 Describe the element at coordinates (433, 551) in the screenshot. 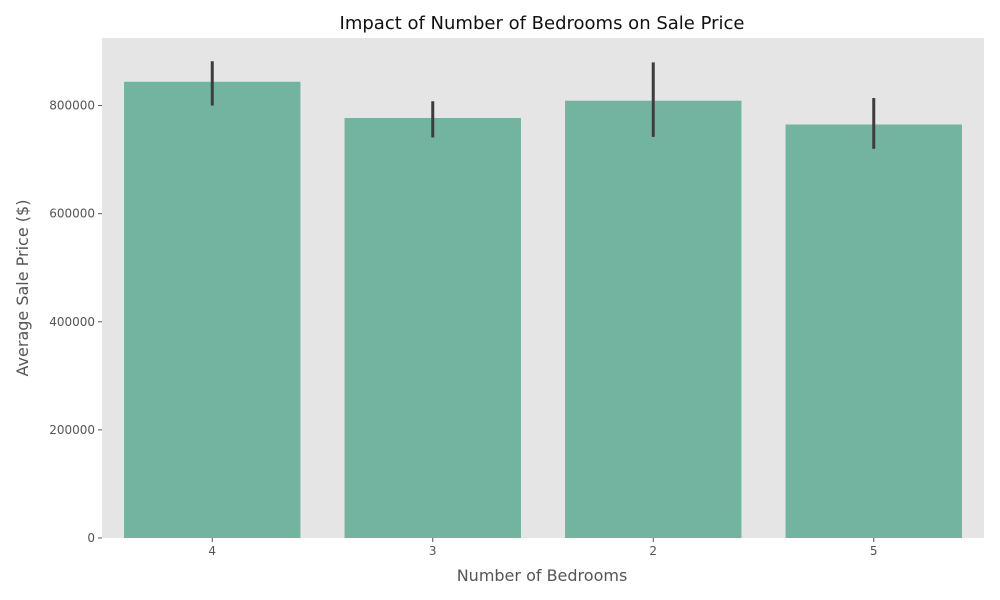

I see `x-tick-label: 3` at that location.